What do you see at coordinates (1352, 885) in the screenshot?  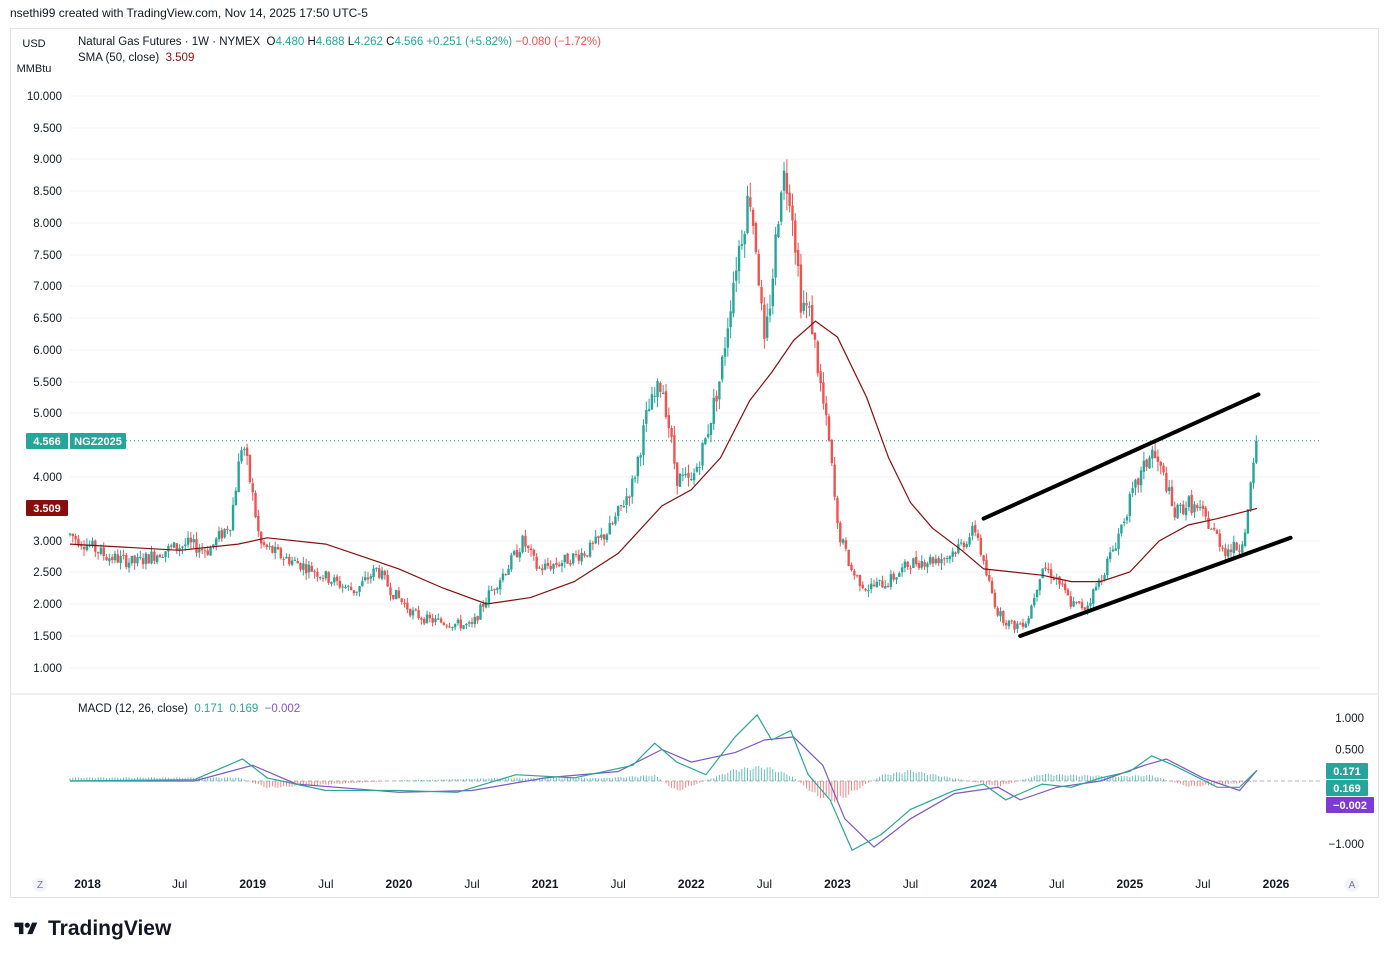 I see `auto-scale-button: A` at bounding box center [1352, 885].